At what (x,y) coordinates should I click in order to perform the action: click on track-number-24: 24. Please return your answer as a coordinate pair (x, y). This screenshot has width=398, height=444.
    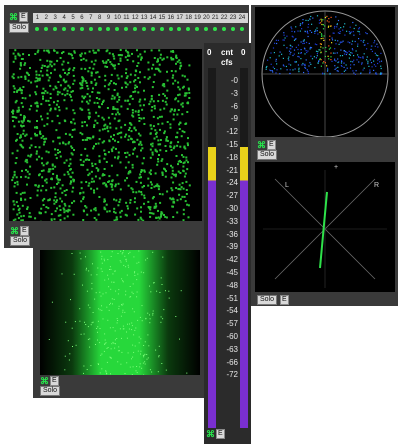
    Looking at the image, I should click on (242, 18).